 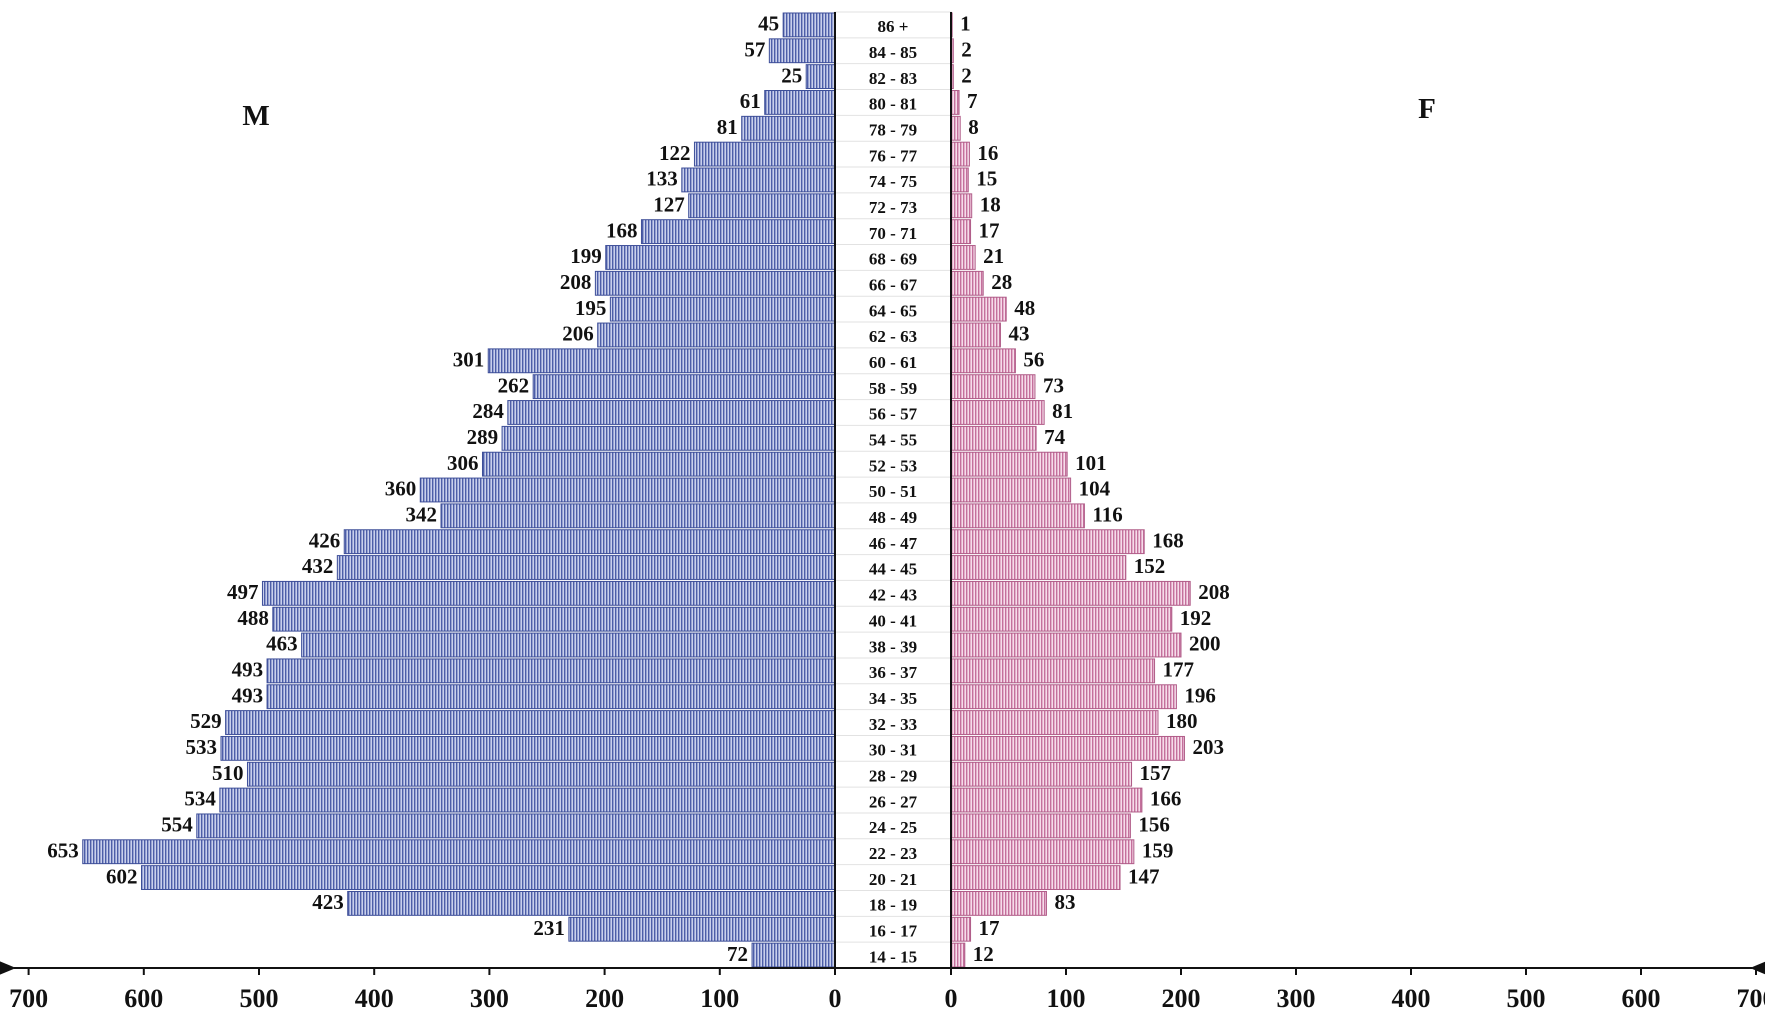 I want to click on female-value-label-16: 81, so click(x=1062, y=411).